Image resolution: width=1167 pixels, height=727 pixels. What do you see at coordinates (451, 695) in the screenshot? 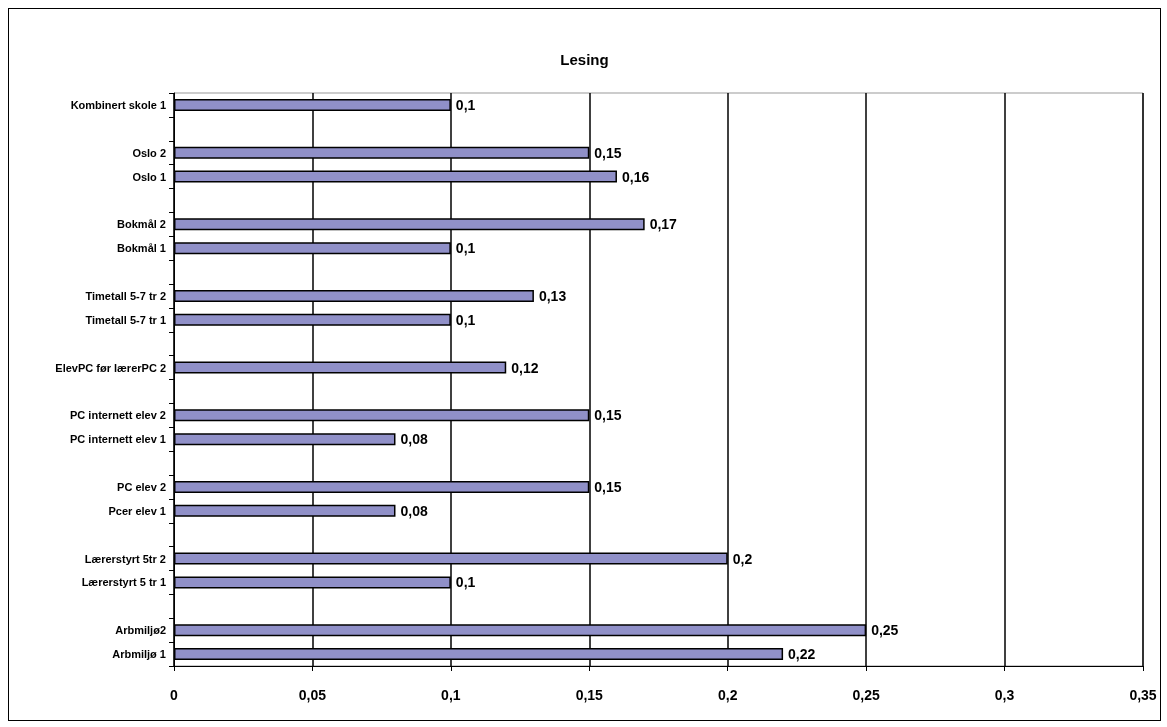
I see `x-tick-label: 0,1` at bounding box center [451, 695].